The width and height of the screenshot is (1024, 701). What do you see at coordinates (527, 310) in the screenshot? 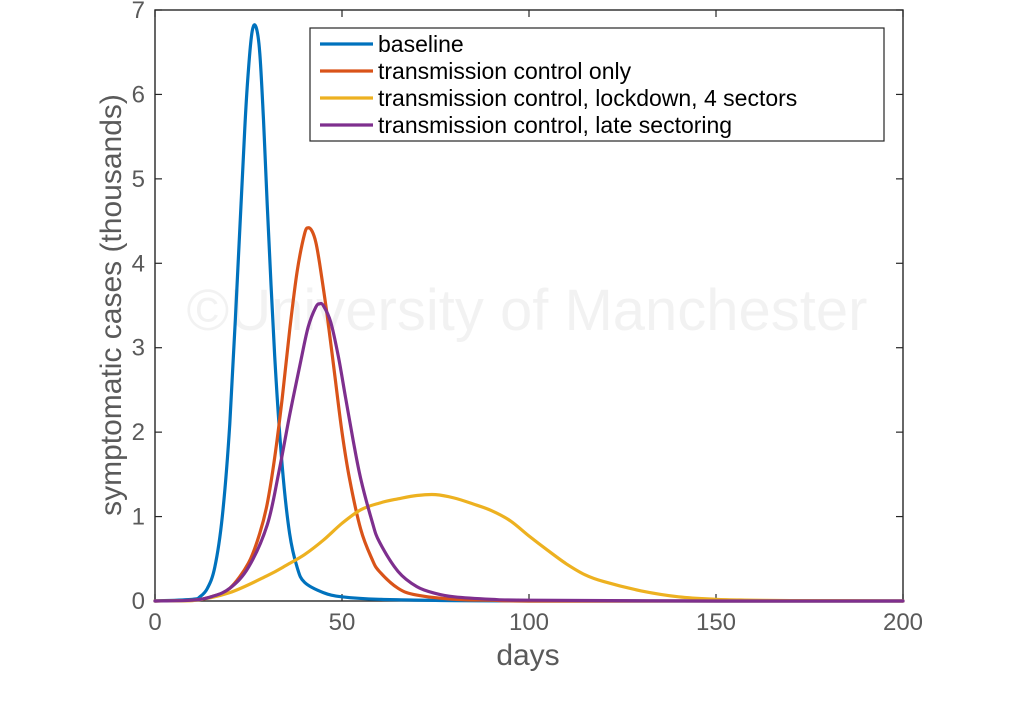
I see `watermark: ©University of Manchester` at bounding box center [527, 310].